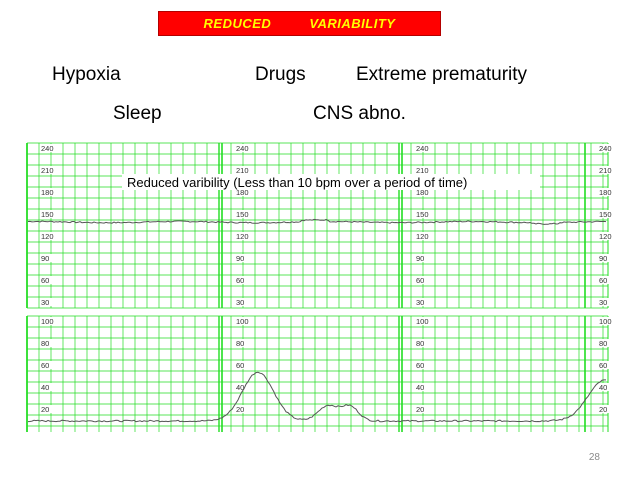 This screenshot has width=638, height=484. What do you see at coordinates (299, 23) in the screenshot?
I see `title-banner: REDUCED VARIABILITY` at bounding box center [299, 23].